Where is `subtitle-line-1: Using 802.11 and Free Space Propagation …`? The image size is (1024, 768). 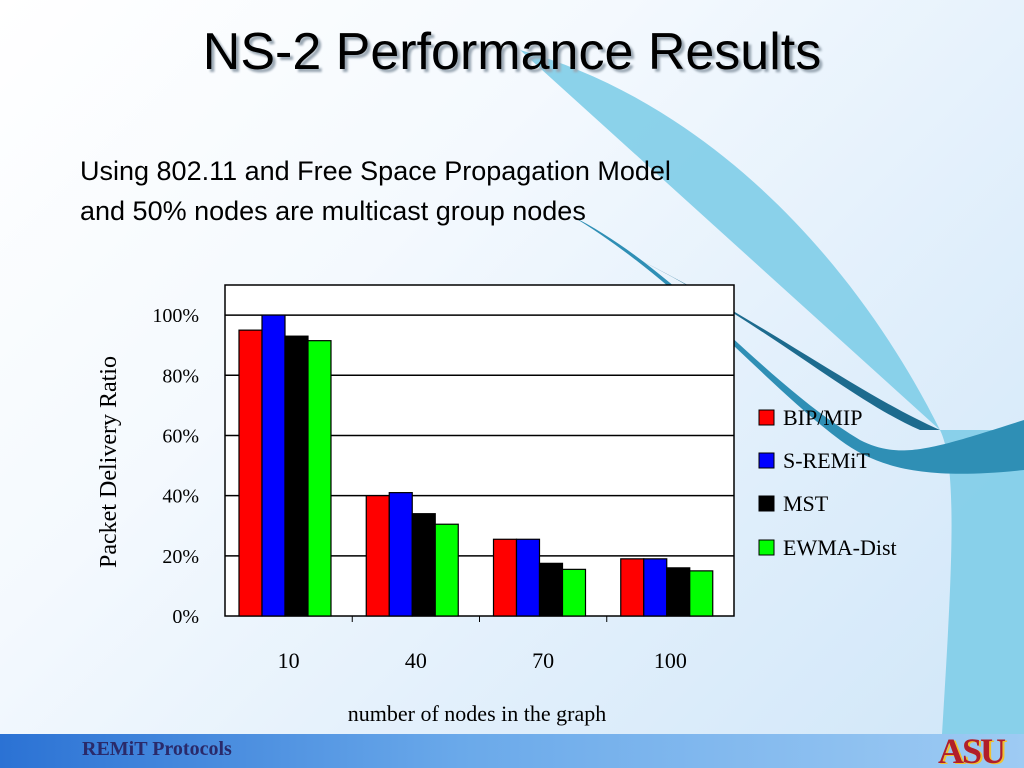
subtitle-line-1: Using 802.11 and Free Space Propagation … is located at coordinates (375, 171).